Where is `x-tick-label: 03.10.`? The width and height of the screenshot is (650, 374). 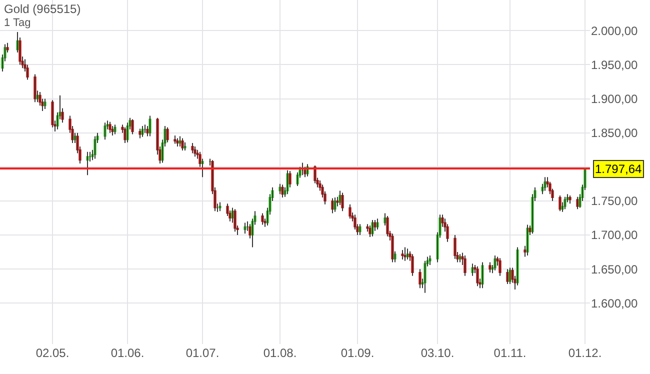
x-tick-label: 03.10. is located at coordinates (437, 353).